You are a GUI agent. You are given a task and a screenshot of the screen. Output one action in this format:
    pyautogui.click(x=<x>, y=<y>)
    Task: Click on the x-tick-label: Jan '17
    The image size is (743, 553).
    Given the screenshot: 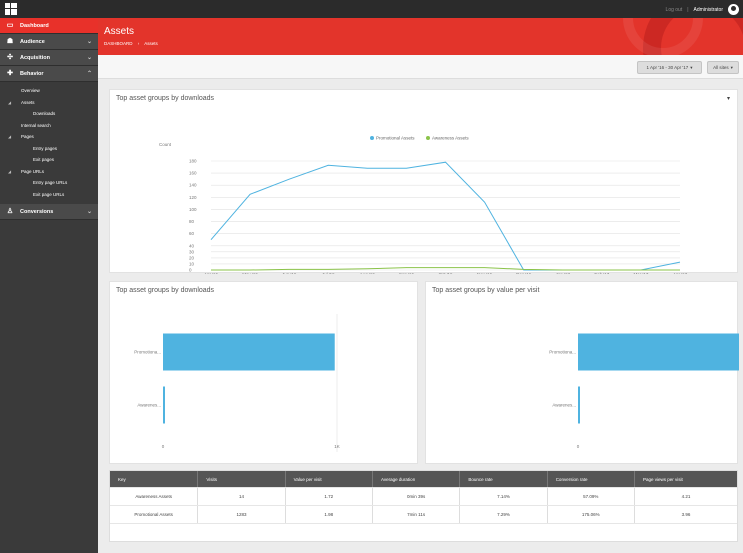 What is the action you would take?
    pyautogui.click(x=563, y=273)
    